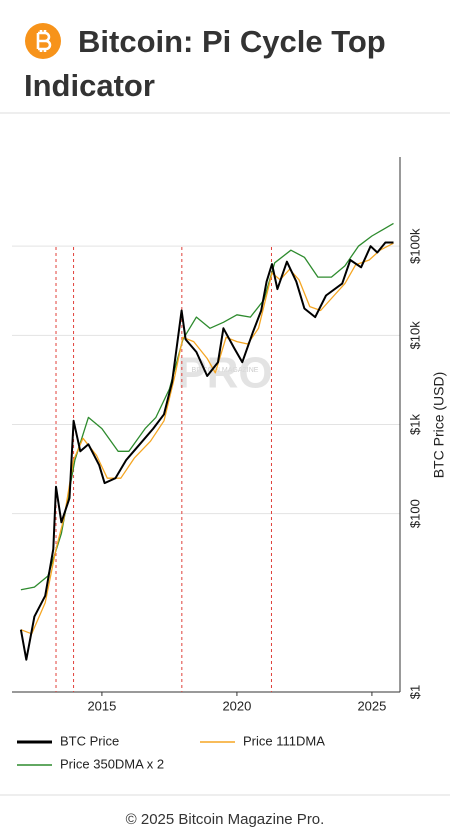 The image size is (450, 839). What do you see at coordinates (225, 370) in the screenshot?
I see `watermark-top: BITCOIN MAGAZINE` at bounding box center [225, 370].